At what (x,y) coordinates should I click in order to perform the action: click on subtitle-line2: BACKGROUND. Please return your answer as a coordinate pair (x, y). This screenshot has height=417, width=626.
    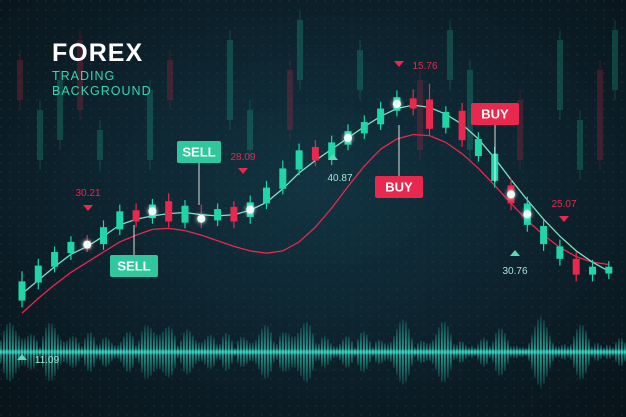
    Looking at the image, I should click on (102, 91).